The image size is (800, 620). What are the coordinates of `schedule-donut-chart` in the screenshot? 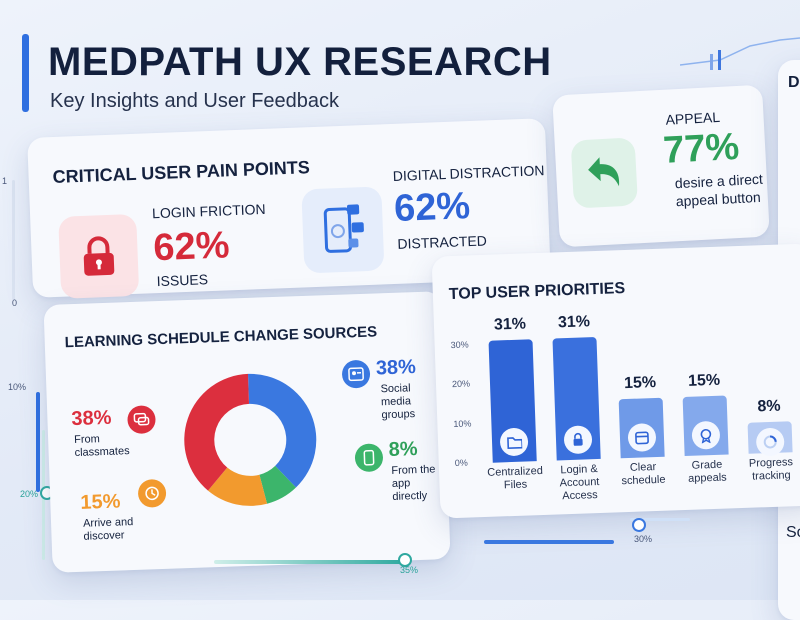 It's located at (250, 439).